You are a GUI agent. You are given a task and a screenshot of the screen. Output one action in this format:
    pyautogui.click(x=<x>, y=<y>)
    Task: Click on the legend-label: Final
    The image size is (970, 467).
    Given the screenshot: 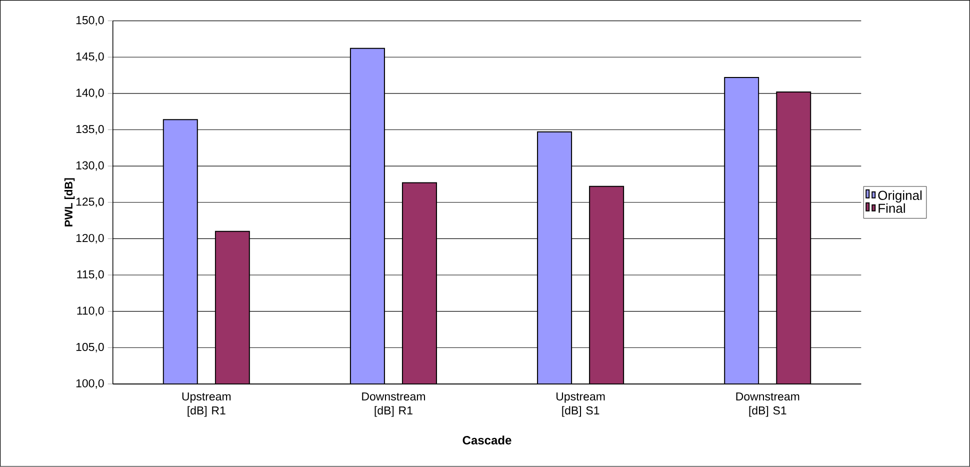 What is the action you would take?
    pyautogui.click(x=891, y=208)
    